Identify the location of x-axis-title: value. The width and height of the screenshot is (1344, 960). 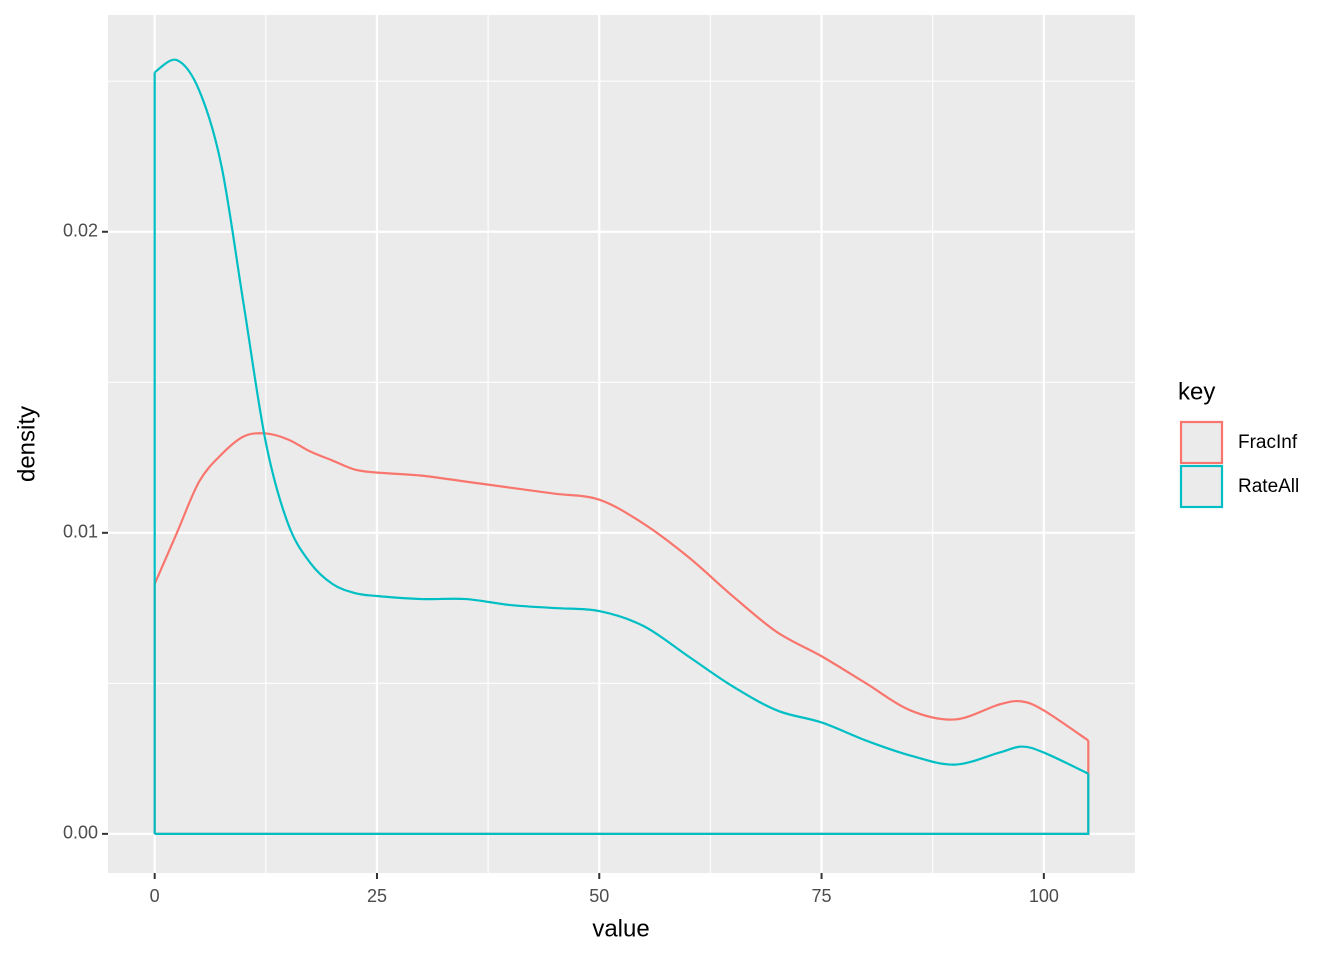
(620, 928).